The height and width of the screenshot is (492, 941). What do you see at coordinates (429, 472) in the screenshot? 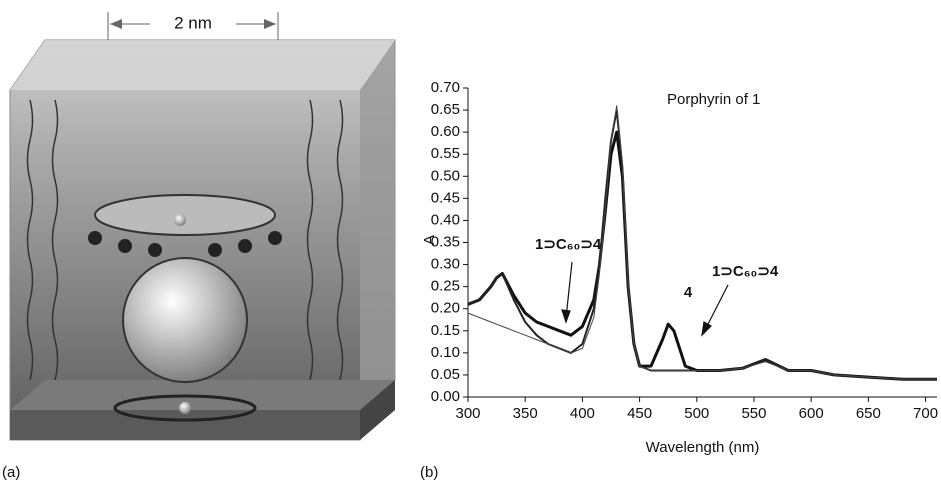
I see `panel-label: (b)` at bounding box center [429, 472].